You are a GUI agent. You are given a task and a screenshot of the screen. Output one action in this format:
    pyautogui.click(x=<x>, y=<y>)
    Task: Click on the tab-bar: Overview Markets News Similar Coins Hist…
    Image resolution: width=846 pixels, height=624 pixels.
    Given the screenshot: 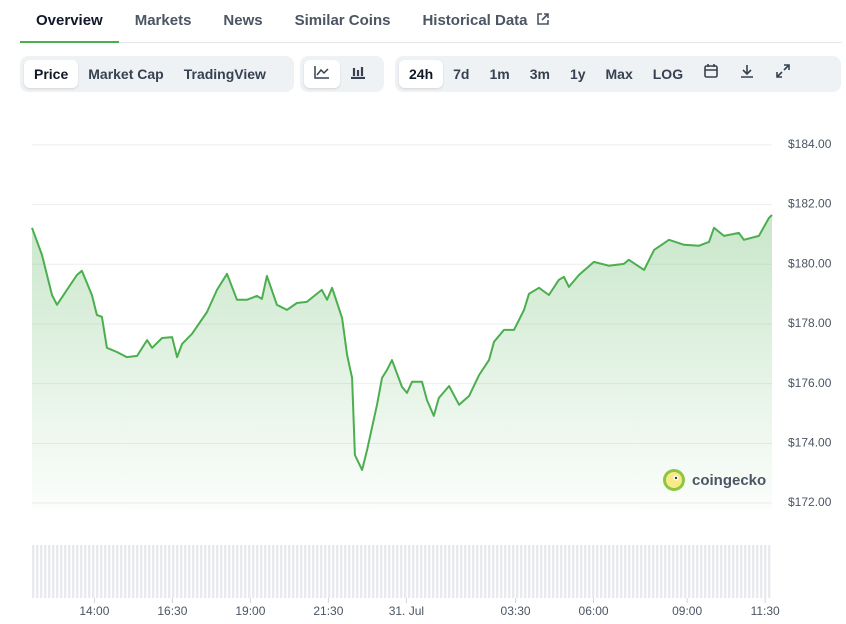 What is the action you would take?
    pyautogui.click(x=431, y=21)
    